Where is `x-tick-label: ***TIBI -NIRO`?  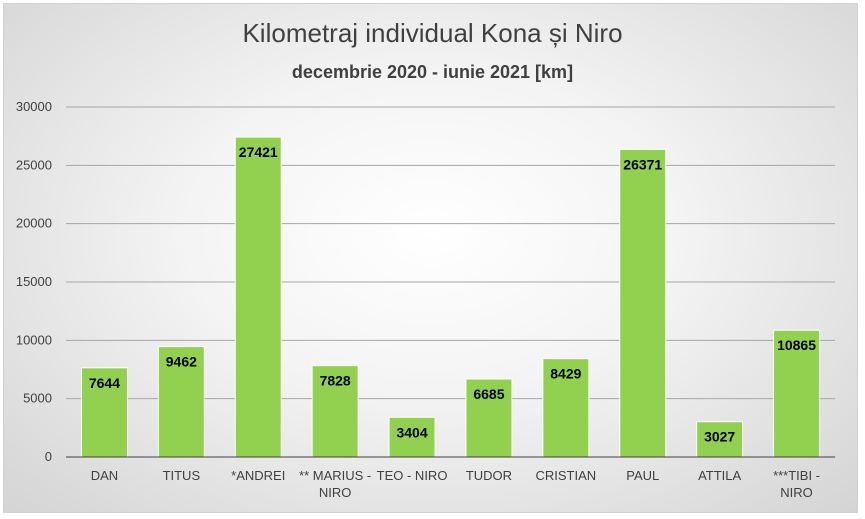
x-tick-label: ***TIBI -NIRO is located at coordinates (796, 484).